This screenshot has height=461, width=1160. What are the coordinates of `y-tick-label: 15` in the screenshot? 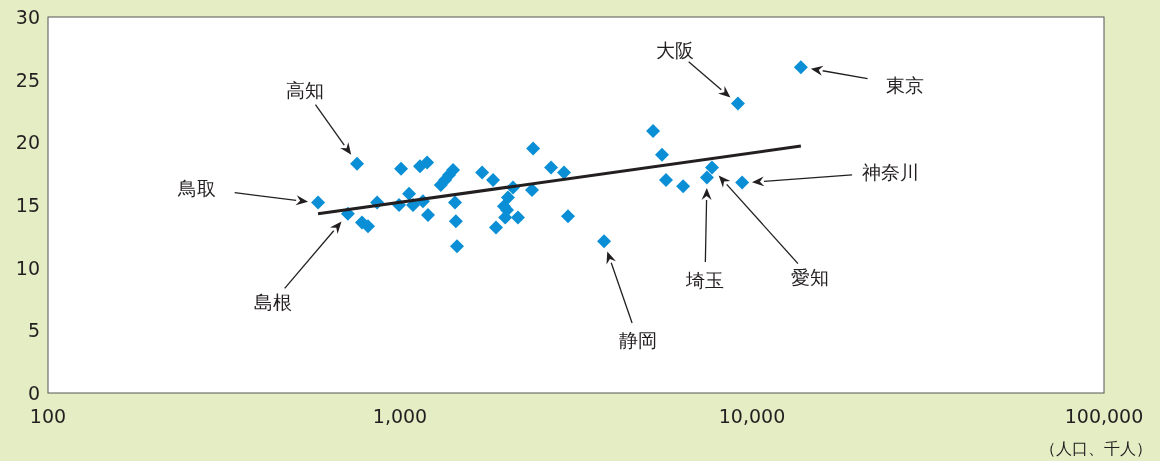 It's located at (27, 205).